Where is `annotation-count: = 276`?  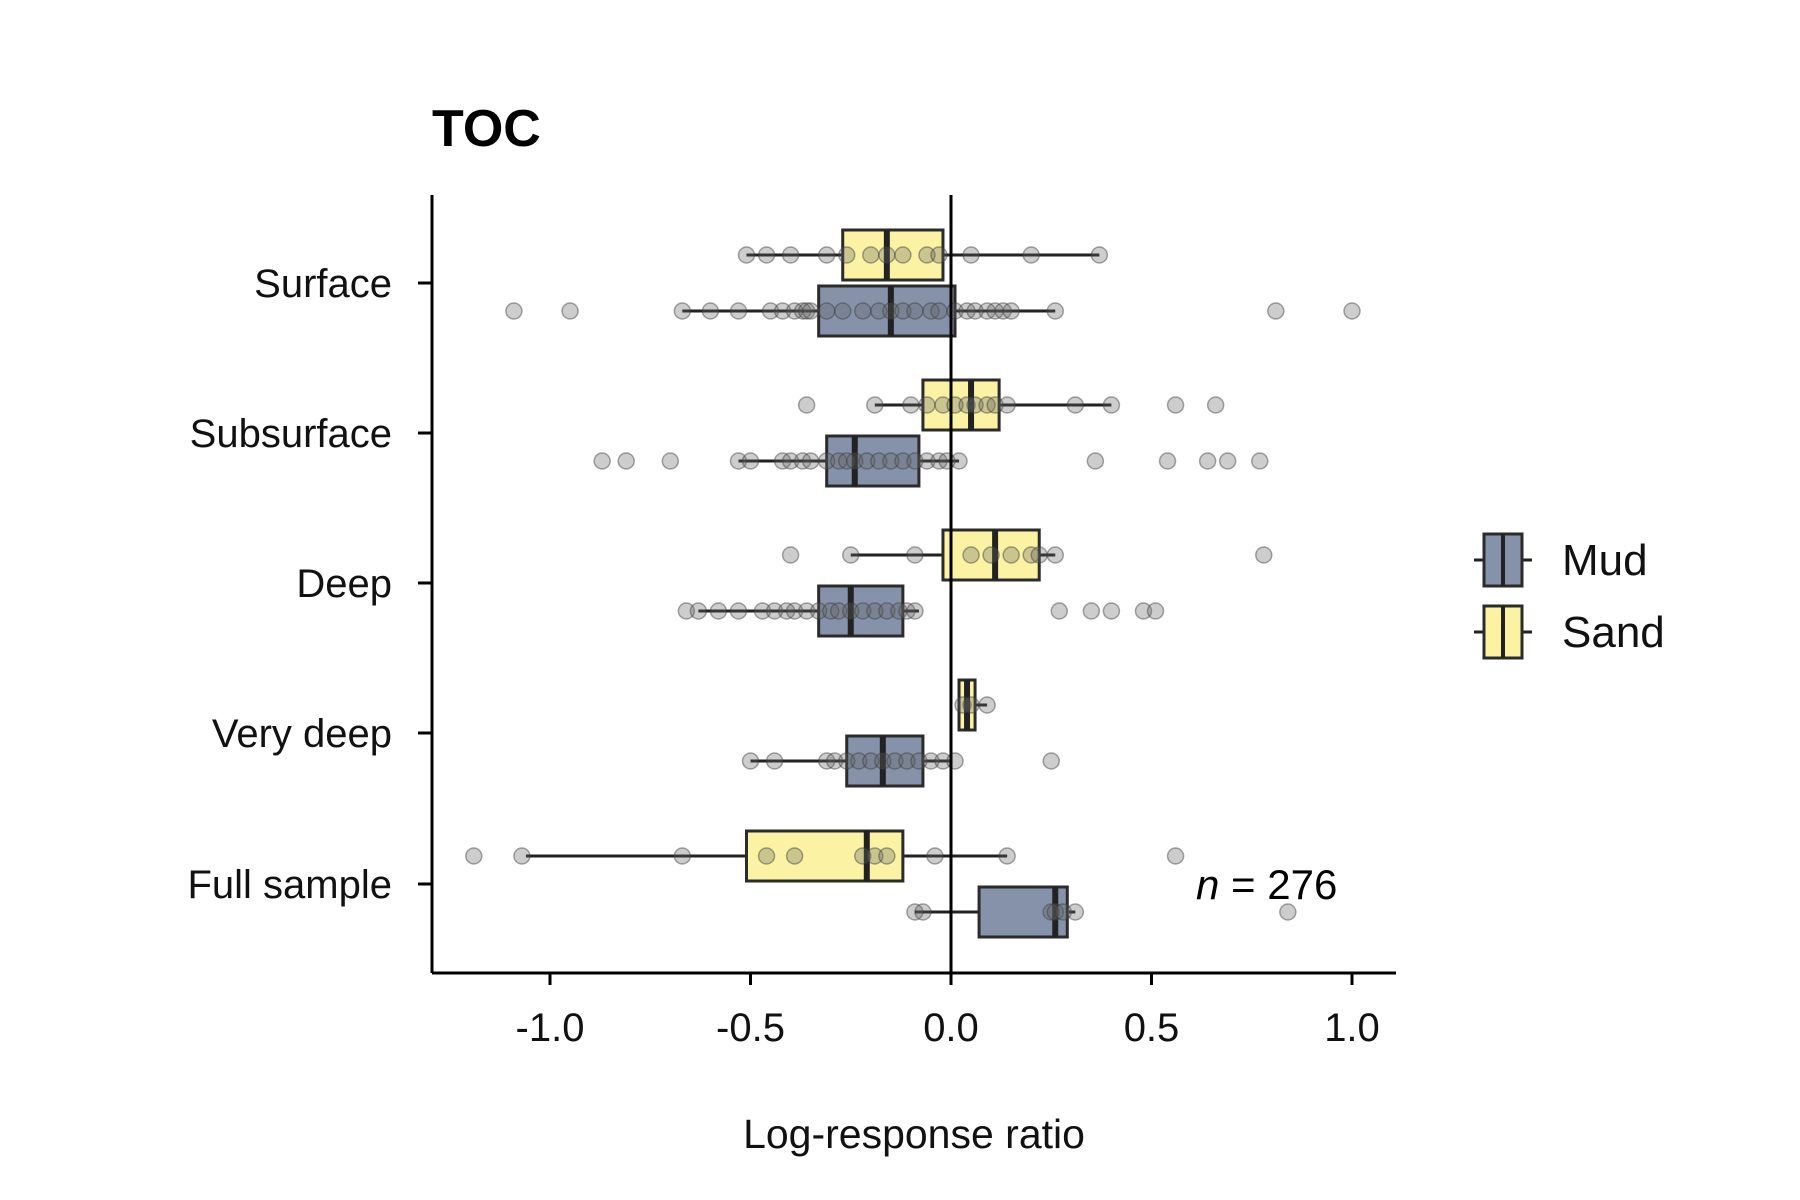
annotation-count: = 276 is located at coordinates (1278, 884).